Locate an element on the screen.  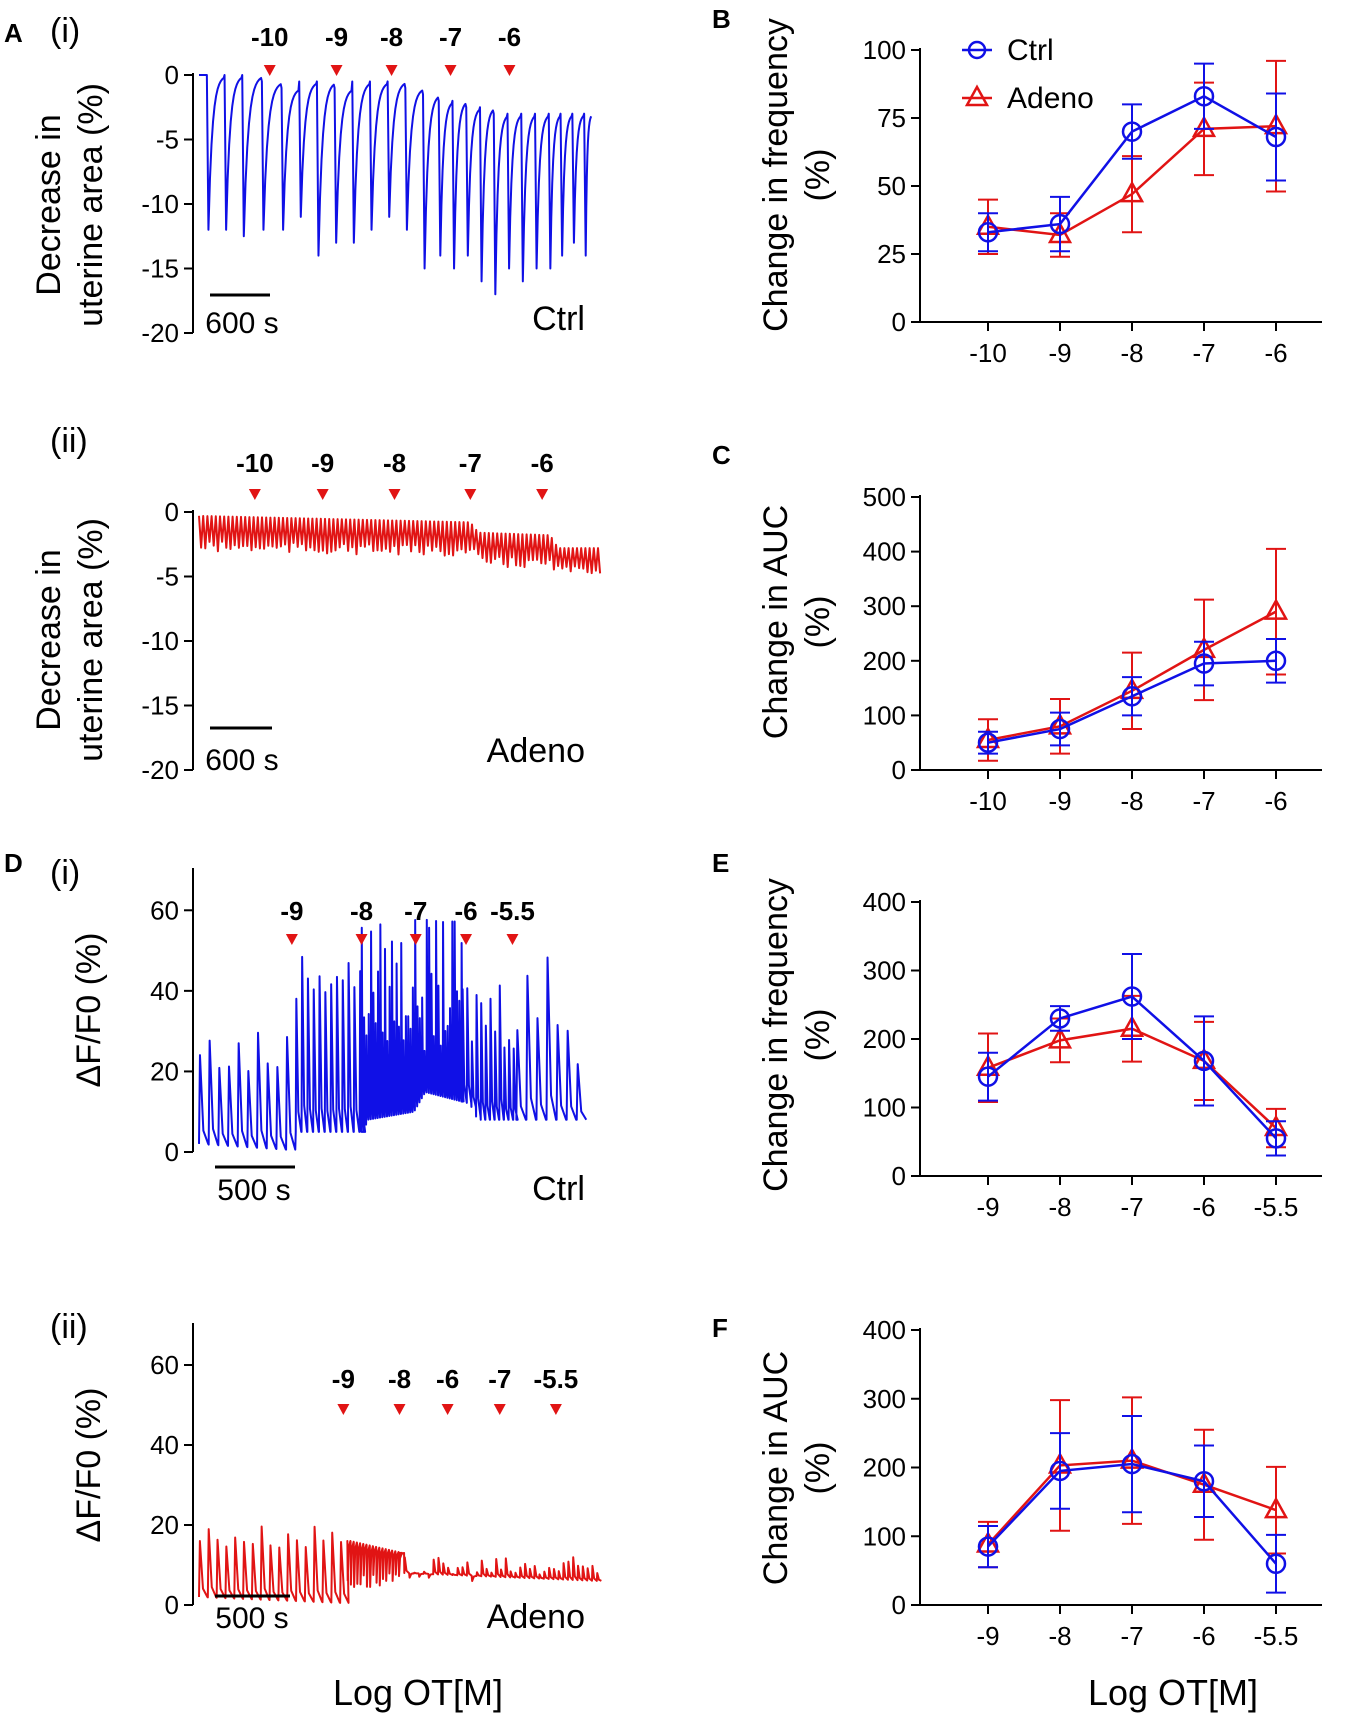
panel-label-c: C is located at coordinates (721, 455).